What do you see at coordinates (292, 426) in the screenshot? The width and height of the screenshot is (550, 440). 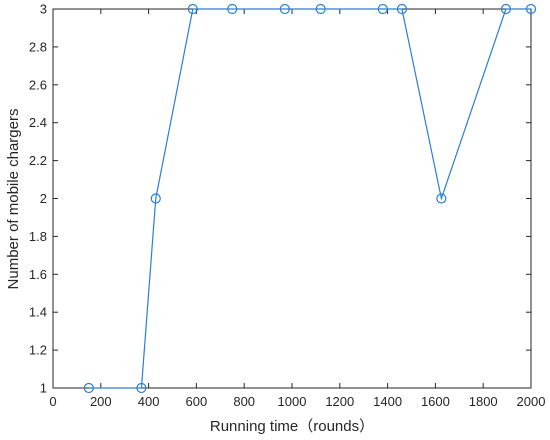 I see `x-axis-label: Running time（rounds）` at bounding box center [292, 426].